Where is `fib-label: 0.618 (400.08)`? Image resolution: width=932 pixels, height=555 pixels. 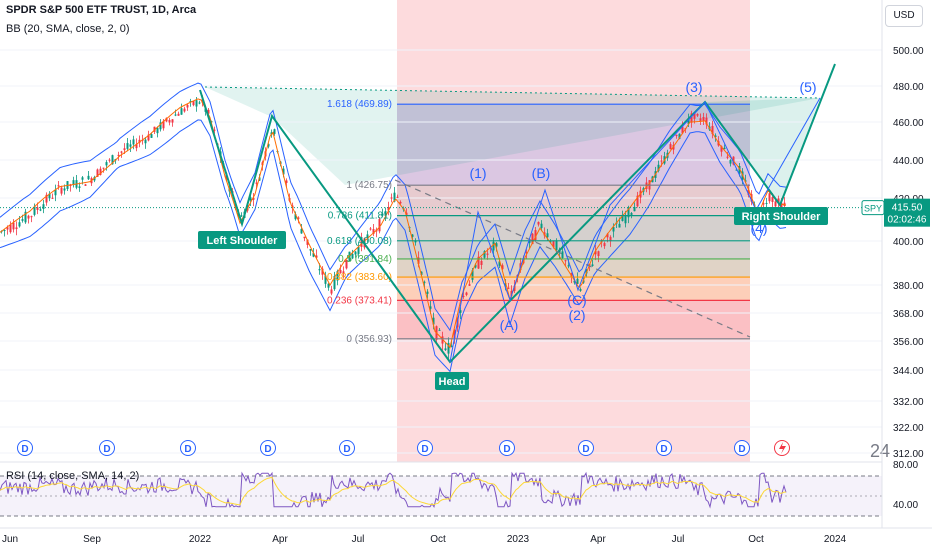 fib-label: 0.618 (400.08) is located at coordinates (359, 241).